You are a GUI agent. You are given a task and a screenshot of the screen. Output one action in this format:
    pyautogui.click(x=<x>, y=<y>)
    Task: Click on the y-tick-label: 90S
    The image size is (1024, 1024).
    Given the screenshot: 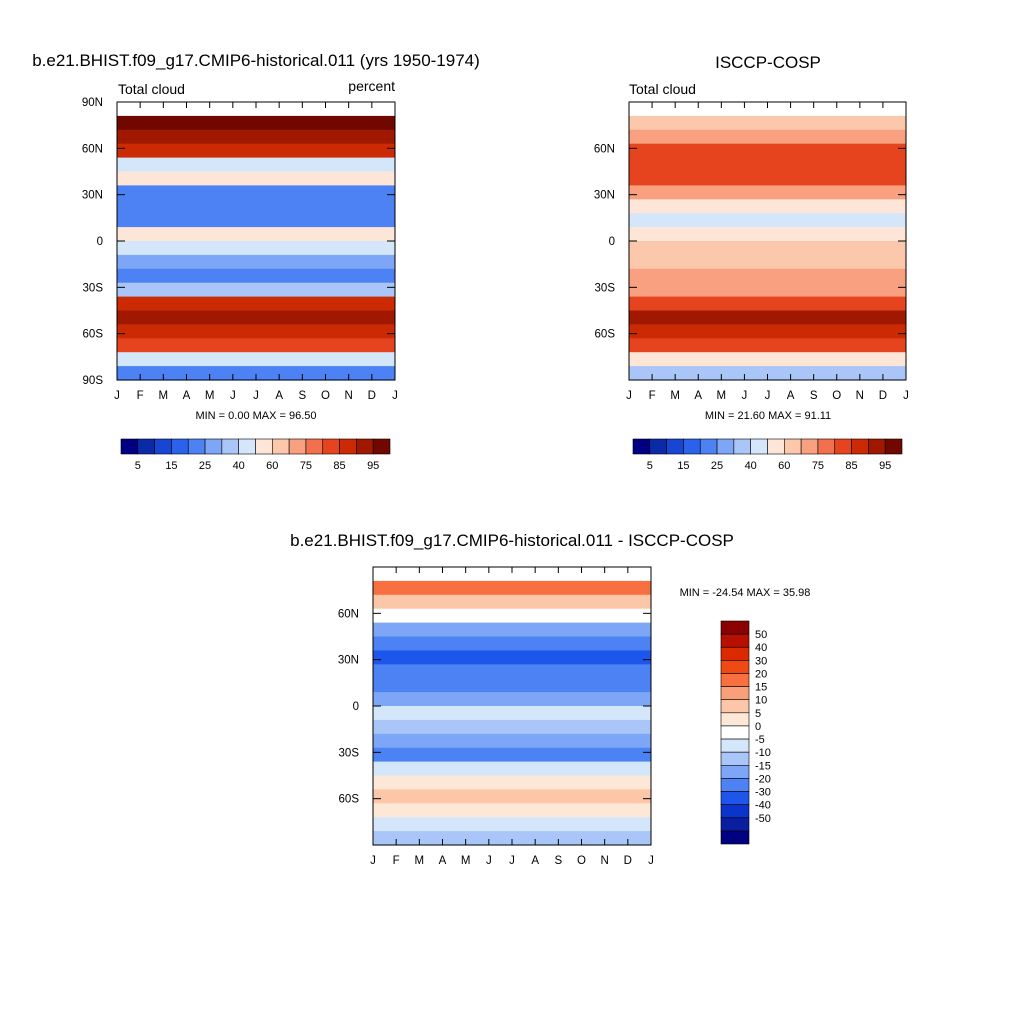 What is the action you would take?
    pyautogui.click(x=93, y=381)
    